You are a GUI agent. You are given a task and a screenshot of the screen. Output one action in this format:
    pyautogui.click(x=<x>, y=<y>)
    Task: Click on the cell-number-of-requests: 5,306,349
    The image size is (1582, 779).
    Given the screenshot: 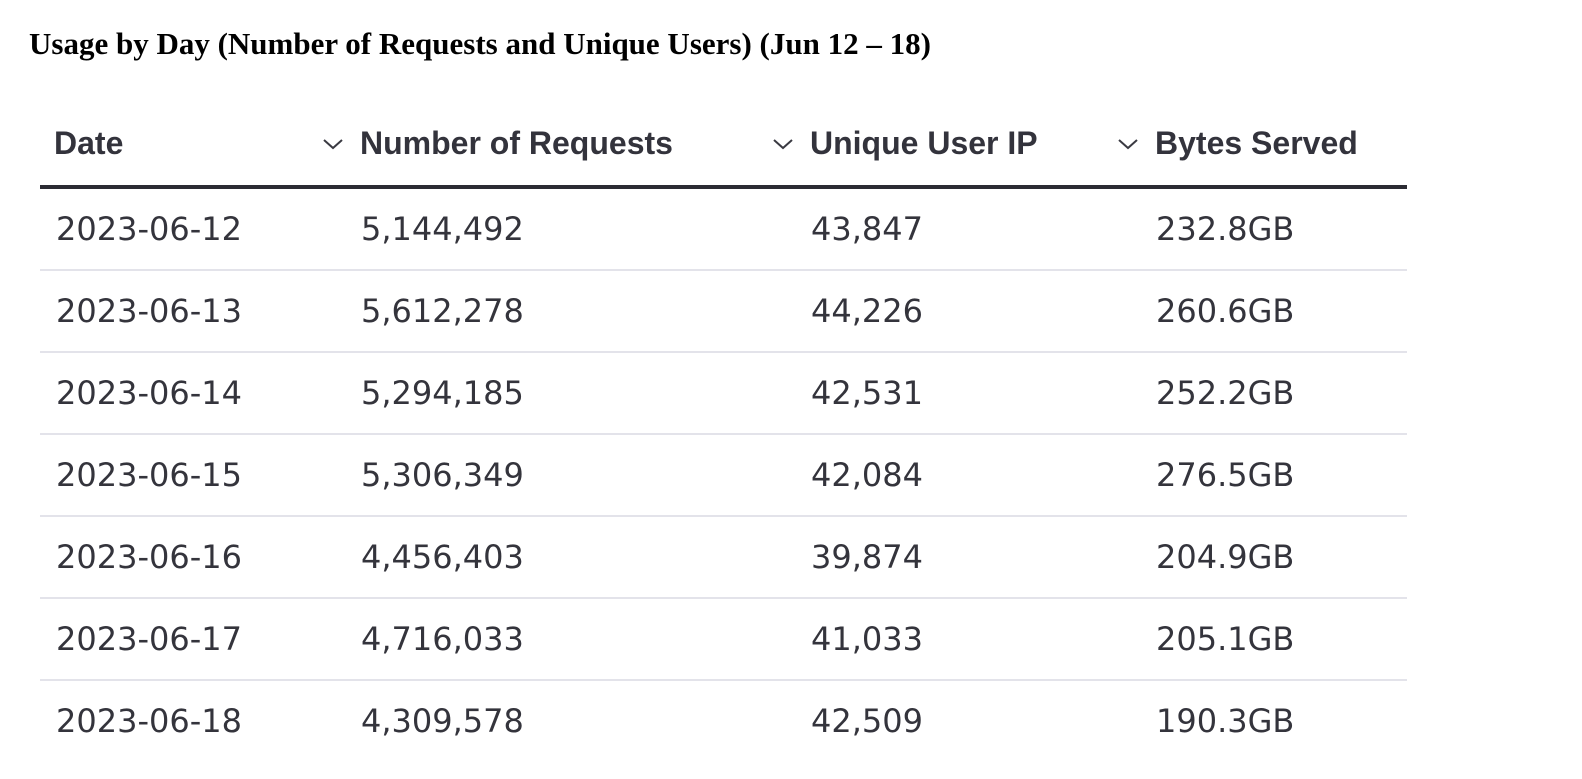 What is the action you would take?
    pyautogui.click(x=584, y=475)
    